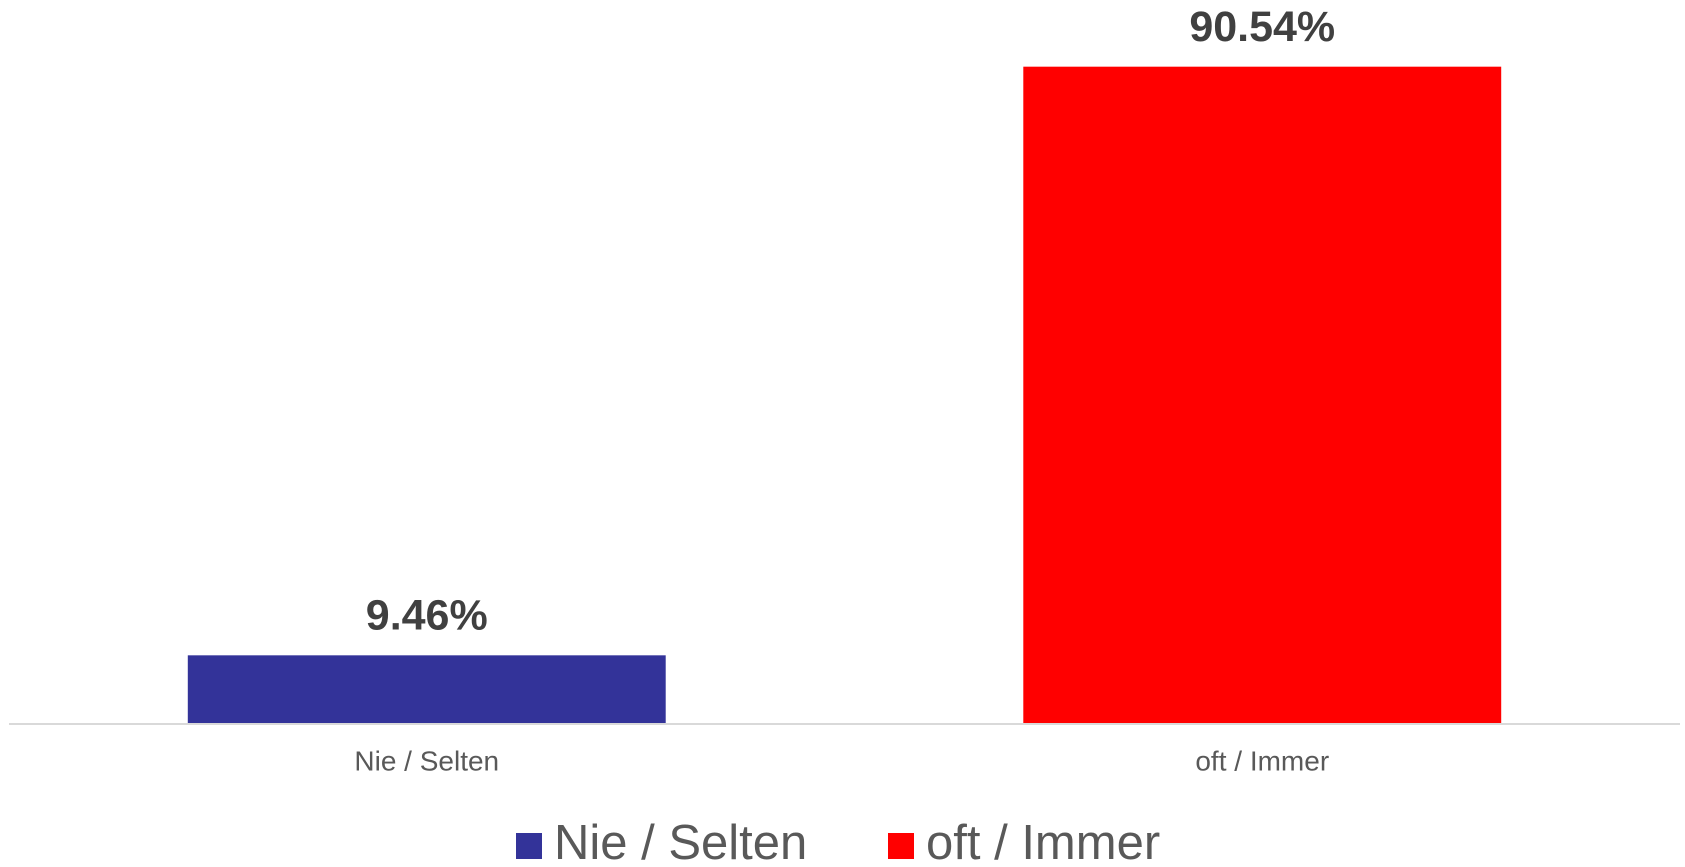 This screenshot has width=1685, height=867. What do you see at coordinates (1043, 841) in the screenshot?
I see `legend-label: oft / Immer` at bounding box center [1043, 841].